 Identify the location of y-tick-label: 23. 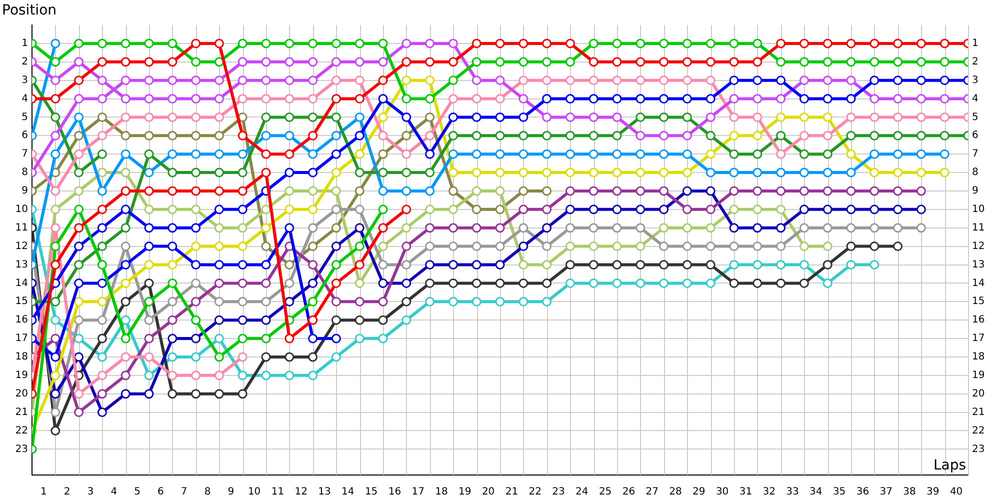
(21, 449).